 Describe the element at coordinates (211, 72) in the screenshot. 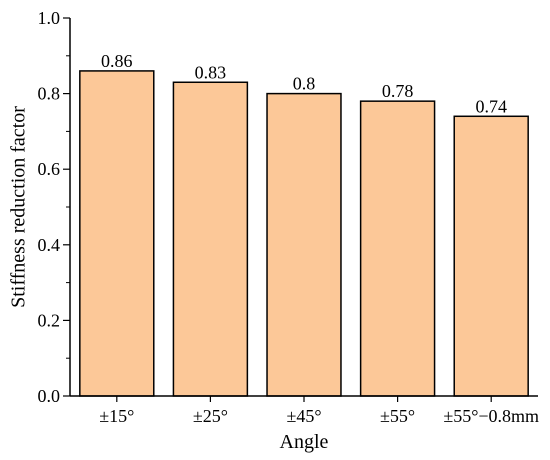

I see `data-label: 0.83` at that location.